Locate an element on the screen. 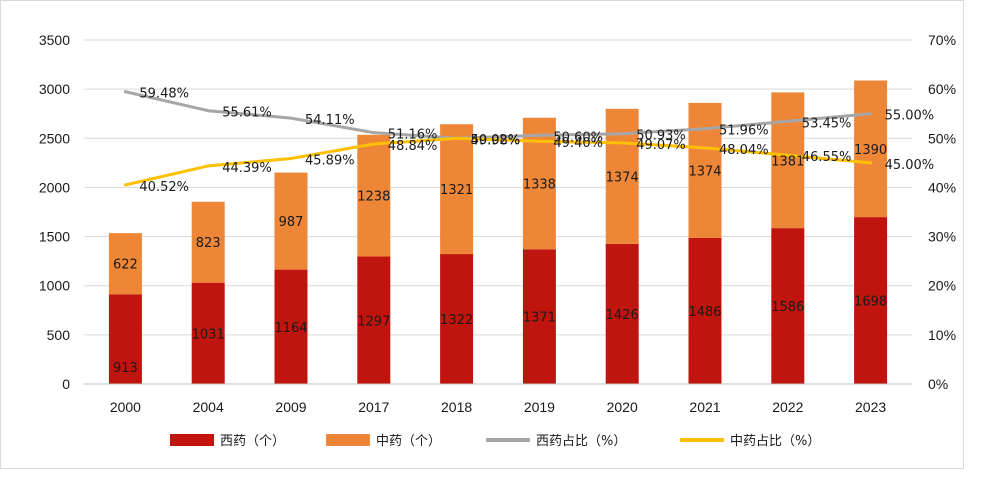 This screenshot has height=481, width=1004. data-label-western: 1698 is located at coordinates (870, 302).